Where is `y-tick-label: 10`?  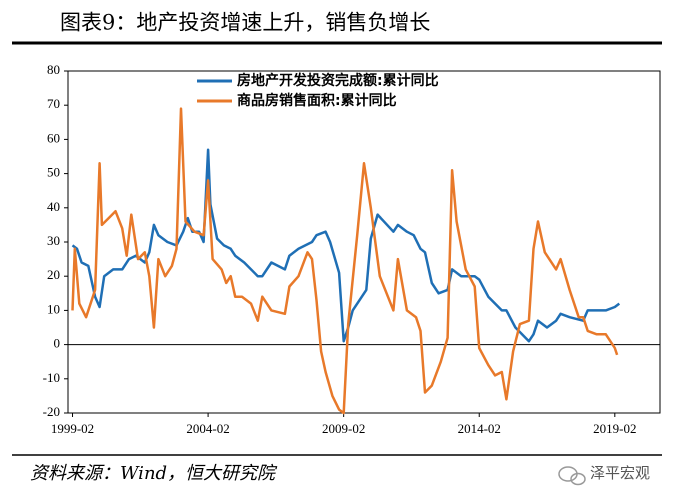 y-tick-label: 10 is located at coordinates (53, 308).